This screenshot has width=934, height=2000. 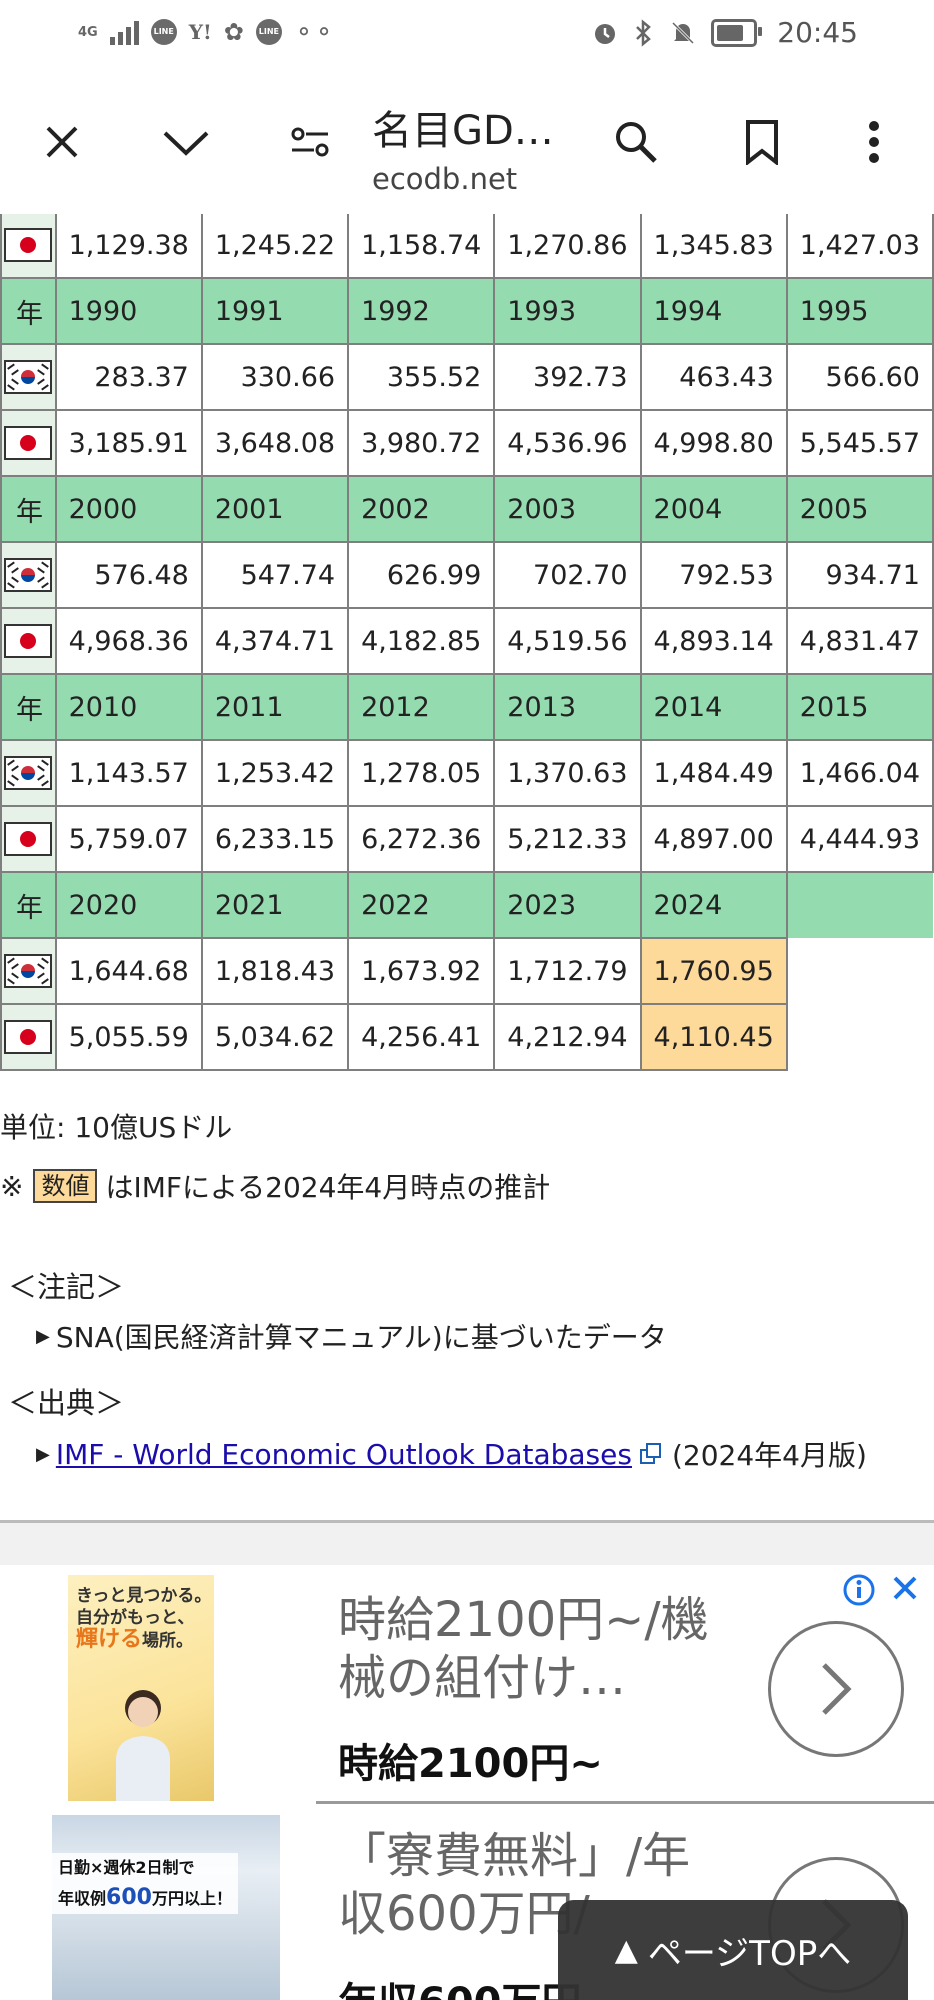 I want to click on ad-image-factory: 日勤×週休2日制で 年収例600万円以上！, so click(x=166, y=1907).